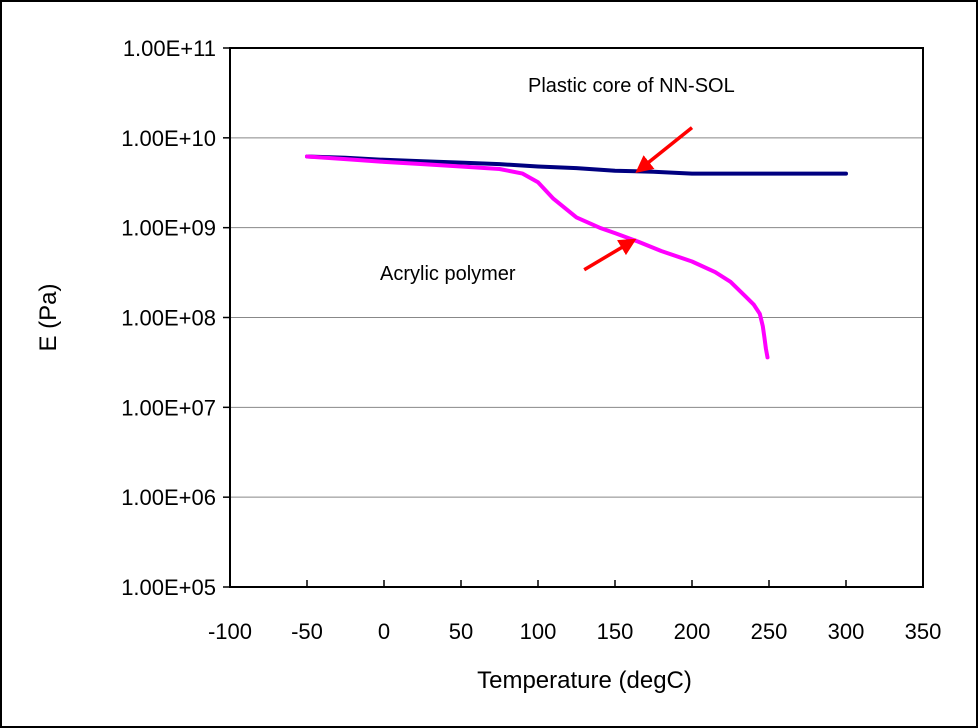 This screenshot has width=978, height=728. I want to click on x-tick-label: 350, so click(923, 631).